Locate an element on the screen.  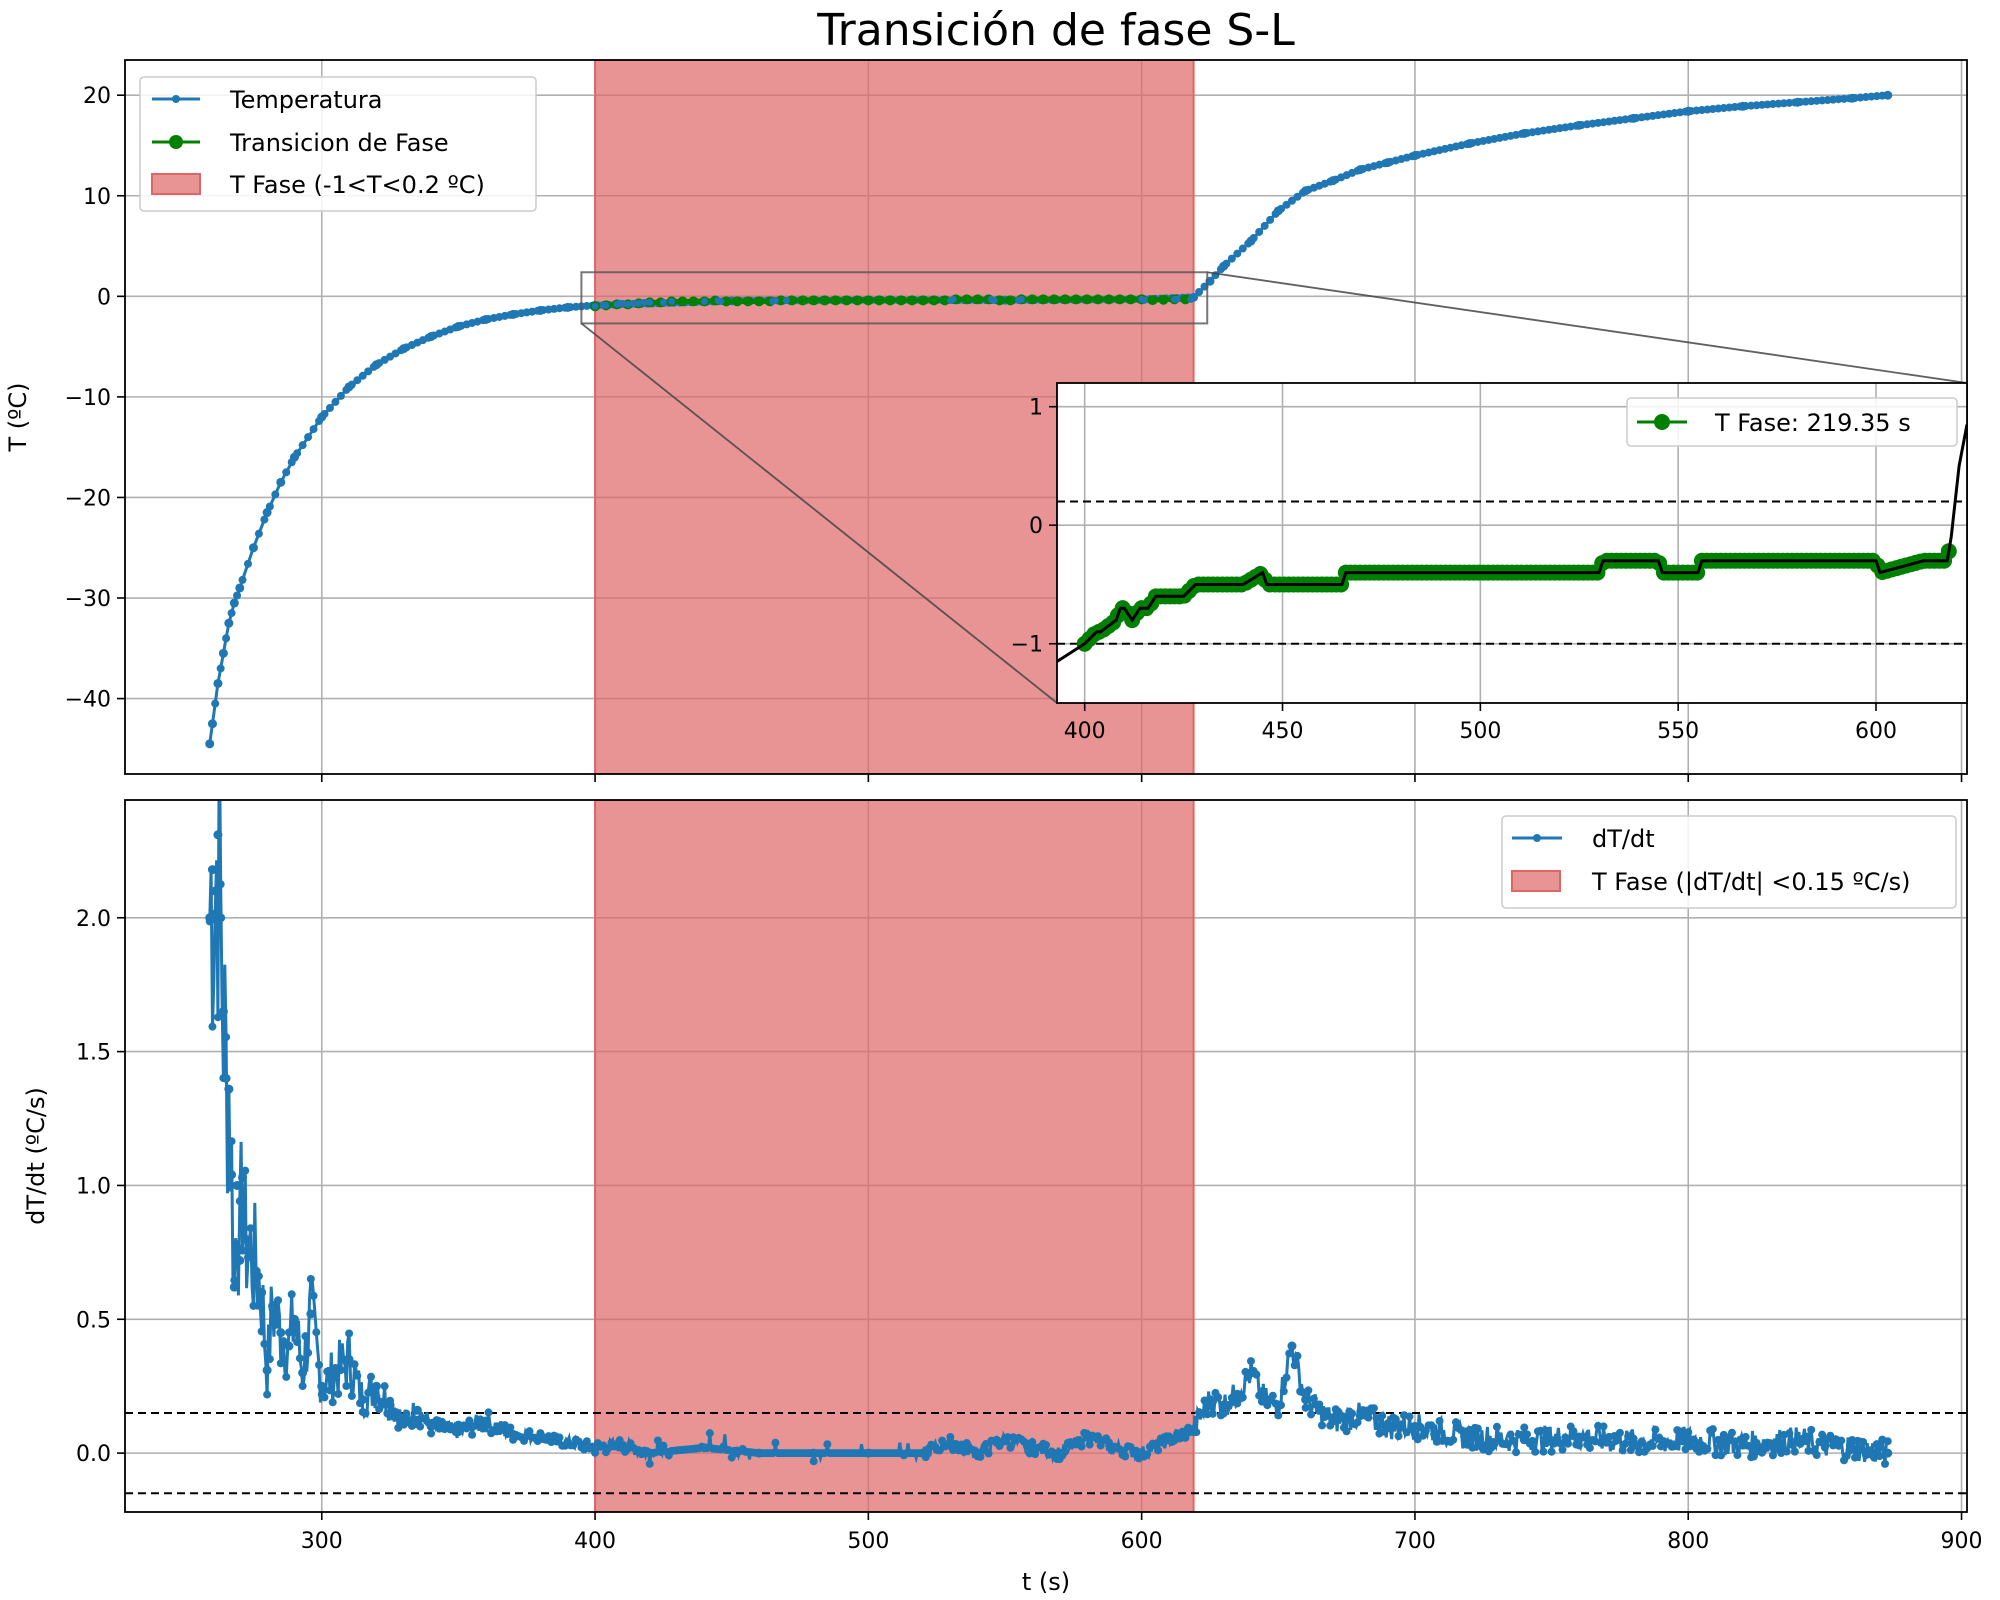
top-y-axis-label: T (ºC) is located at coordinates (18, 417).